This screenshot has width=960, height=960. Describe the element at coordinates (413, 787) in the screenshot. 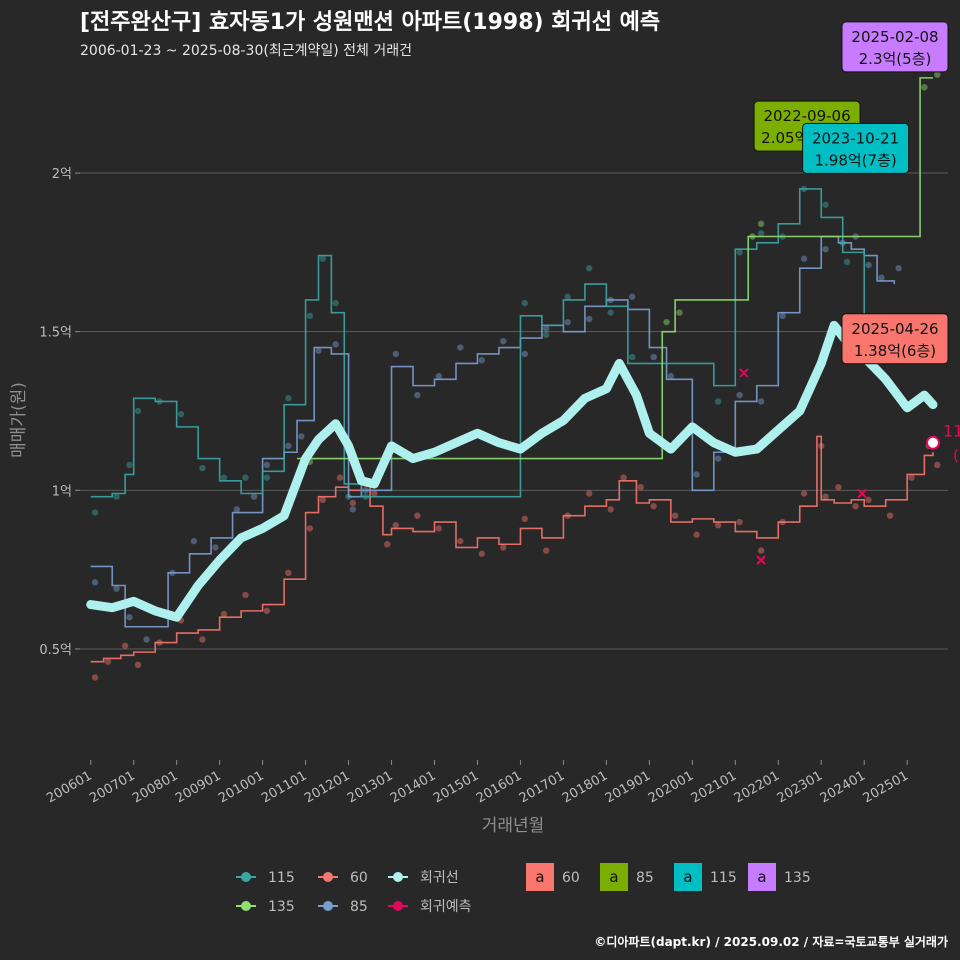

I see `x-tick-label: 201401` at that location.